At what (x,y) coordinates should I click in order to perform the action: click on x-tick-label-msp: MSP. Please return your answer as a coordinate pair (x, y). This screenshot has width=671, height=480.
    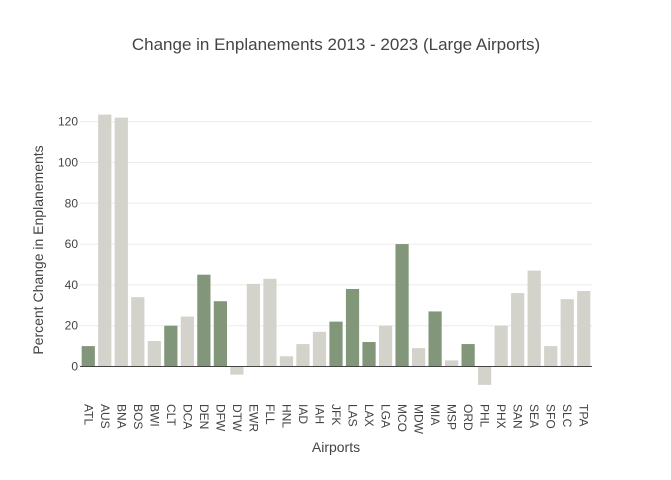
    Looking at the image, I should click on (452, 417).